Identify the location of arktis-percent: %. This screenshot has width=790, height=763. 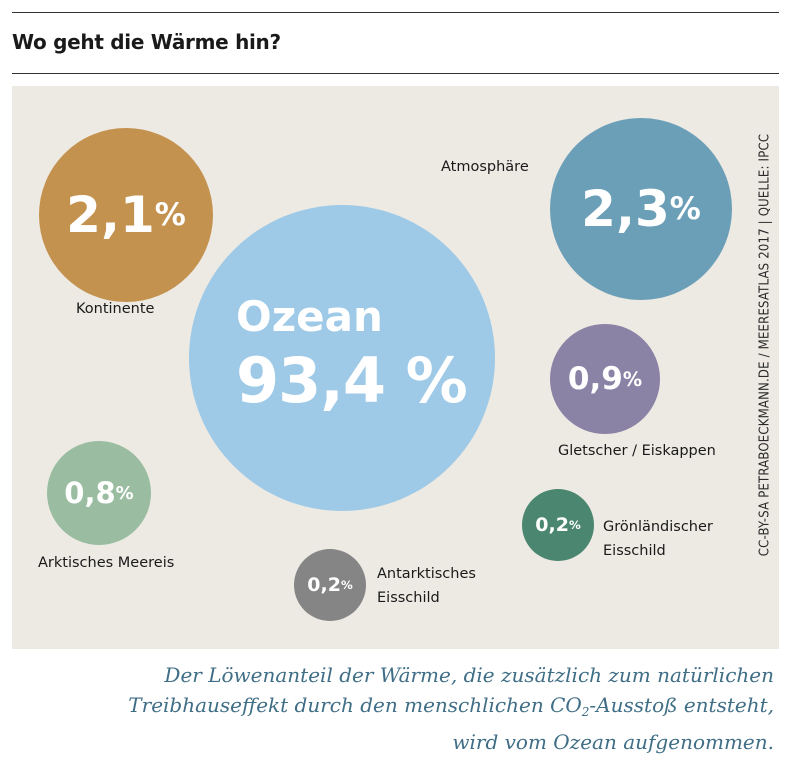
(124, 493).